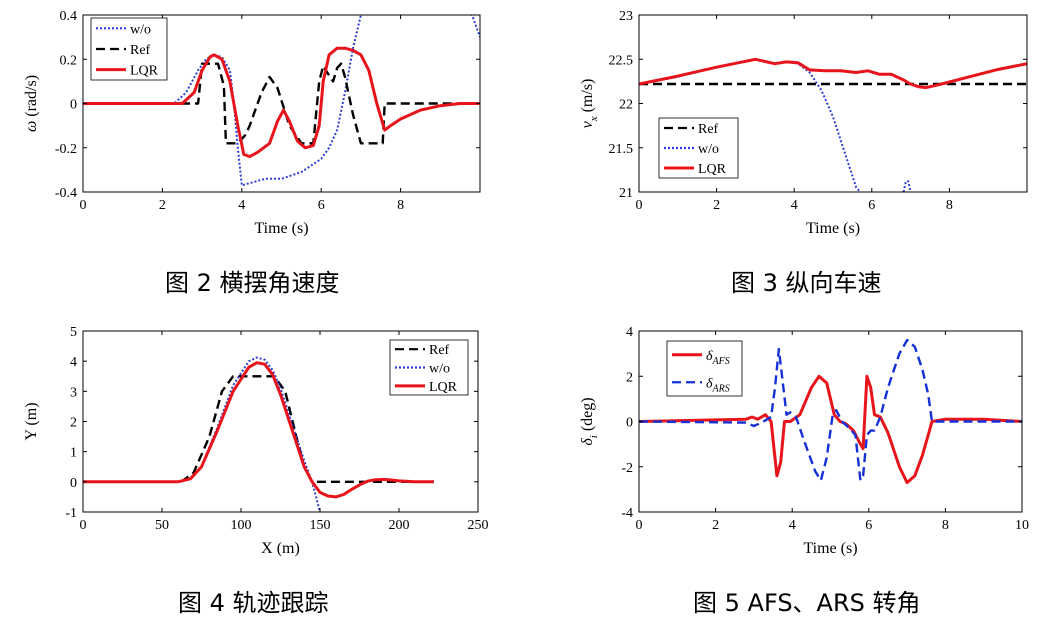 The image size is (1057, 622). I want to click on y-axis-label: vx (m/s), so click(589, 104).